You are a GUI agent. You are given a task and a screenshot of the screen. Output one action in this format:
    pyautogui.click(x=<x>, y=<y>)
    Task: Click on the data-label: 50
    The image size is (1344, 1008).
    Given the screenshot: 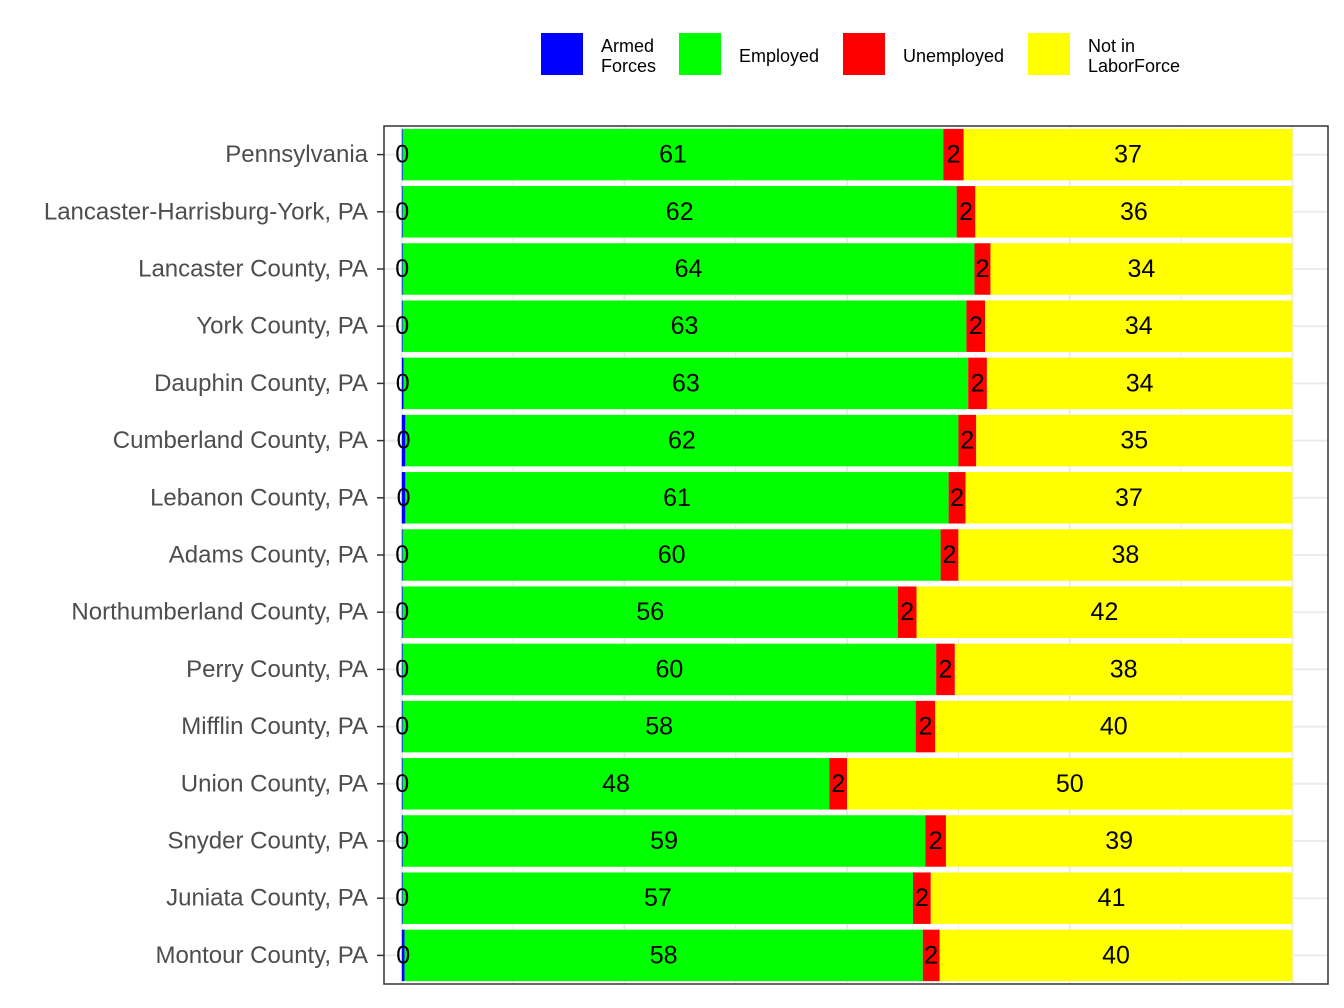 What is the action you would take?
    pyautogui.click(x=1070, y=784)
    